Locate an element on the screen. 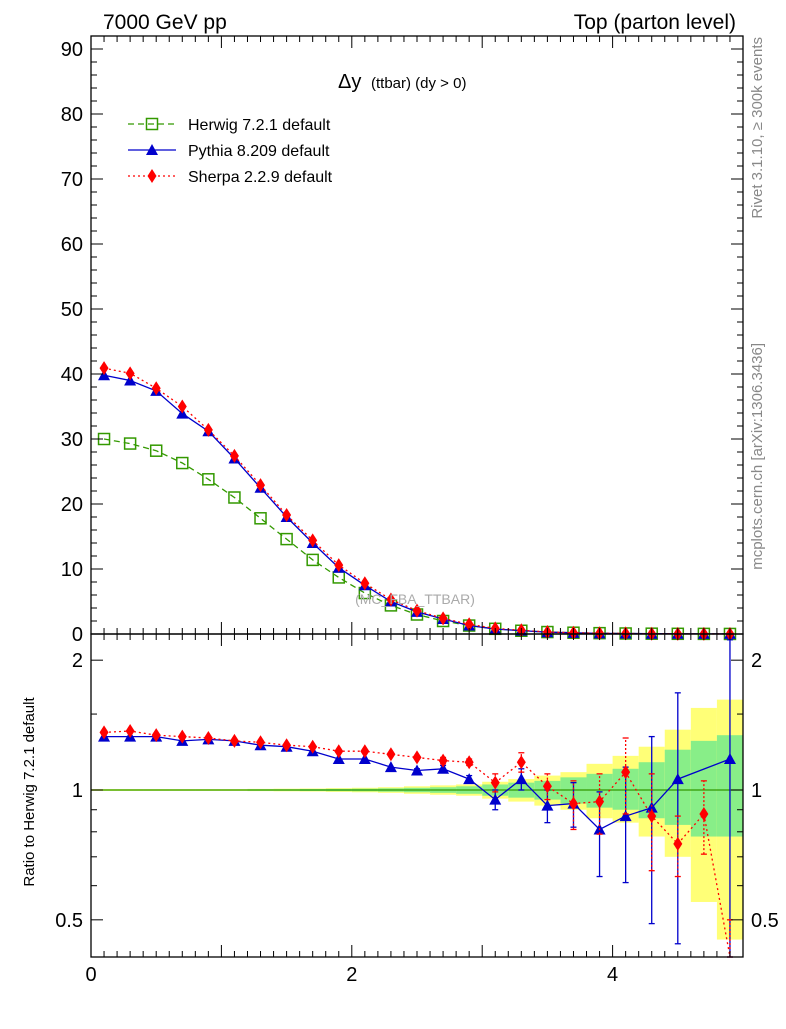 The height and width of the screenshot is (1029, 786). pythia-ratio-line is located at coordinates (417, 783).